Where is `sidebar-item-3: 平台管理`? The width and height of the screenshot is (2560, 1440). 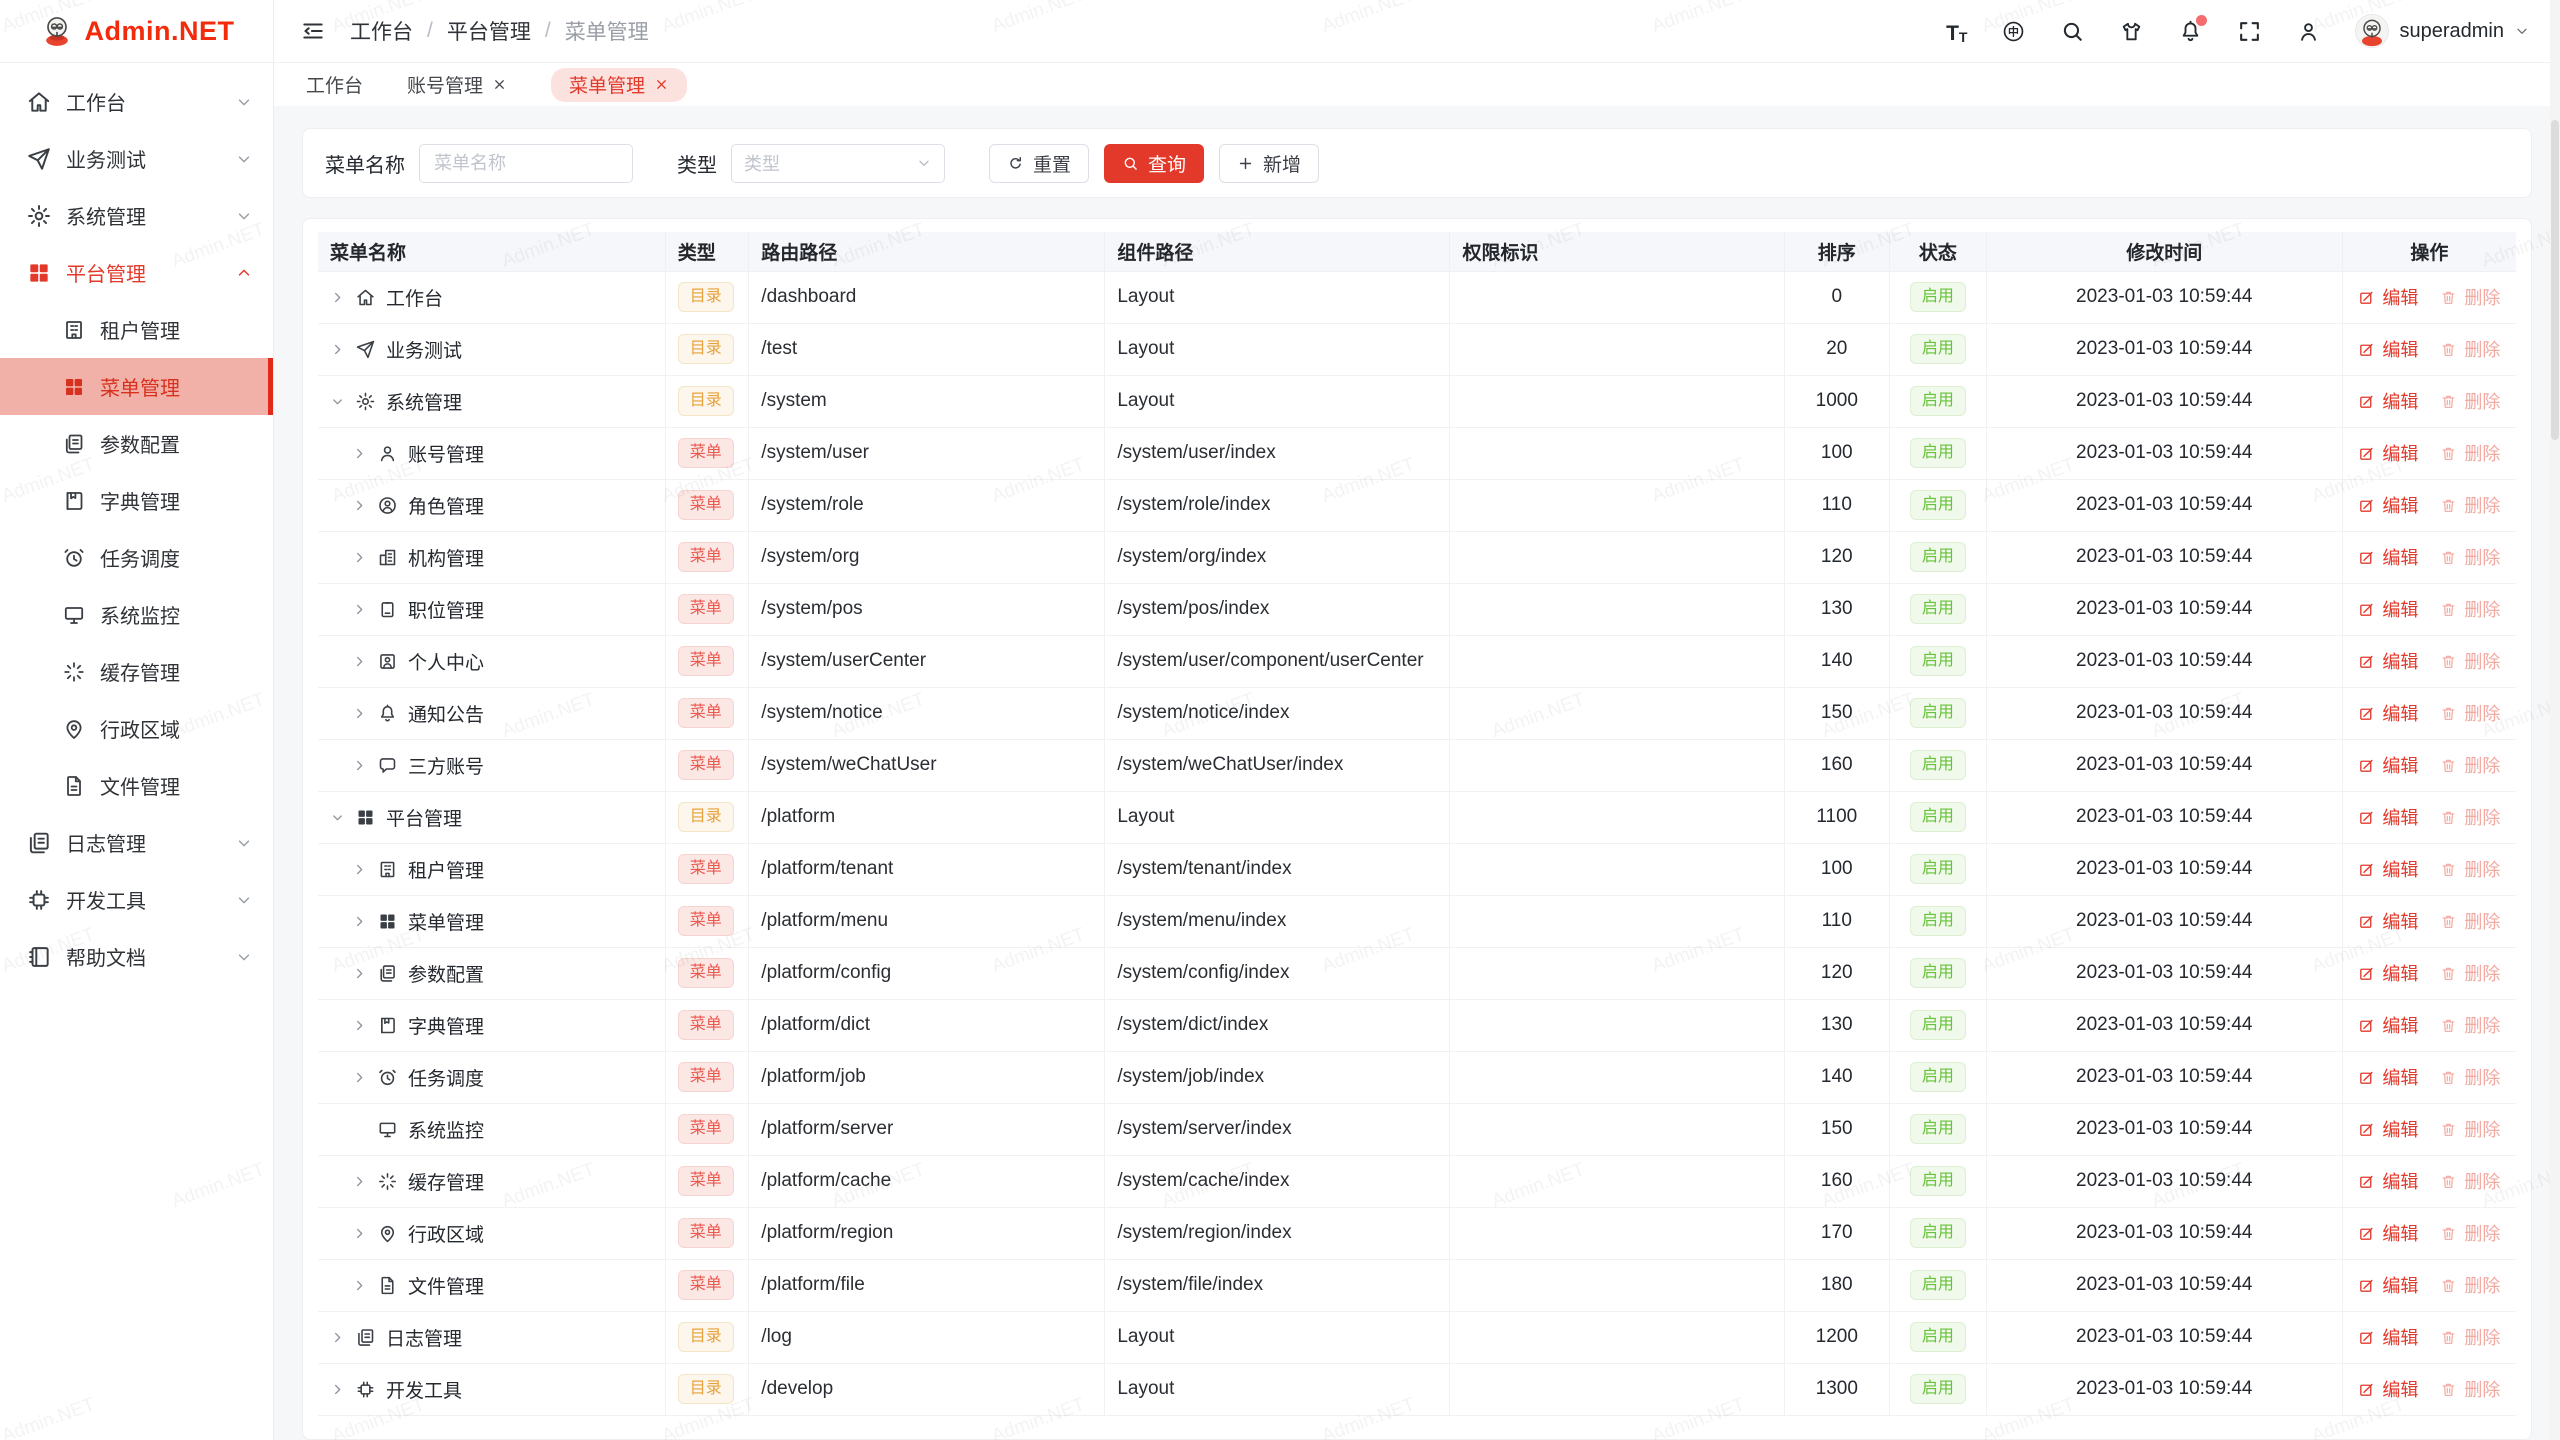 sidebar-item-3: 平台管理 is located at coordinates (136, 272).